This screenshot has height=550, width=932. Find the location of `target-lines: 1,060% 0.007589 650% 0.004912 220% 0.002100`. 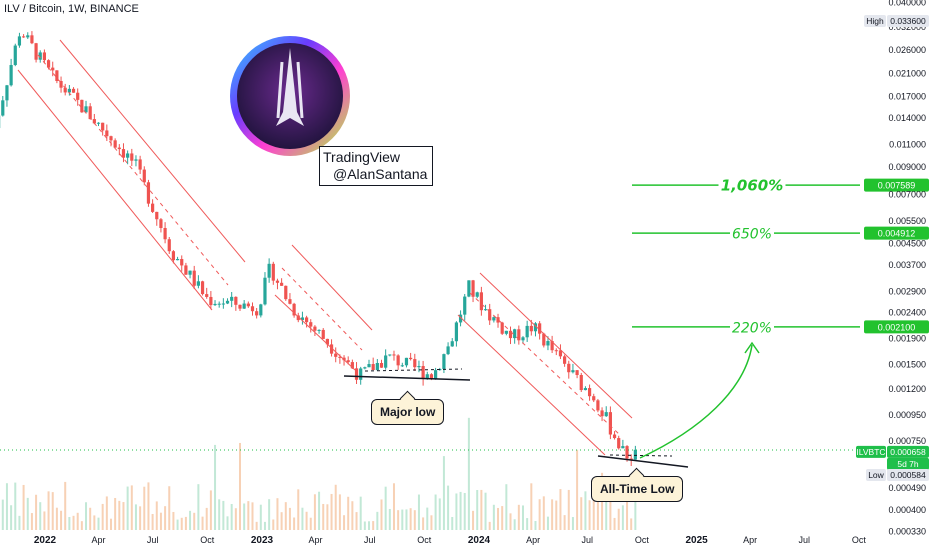

target-lines: 1,060% 0.007589 650% 0.004912 220% 0.002100 is located at coordinates (780, 256).